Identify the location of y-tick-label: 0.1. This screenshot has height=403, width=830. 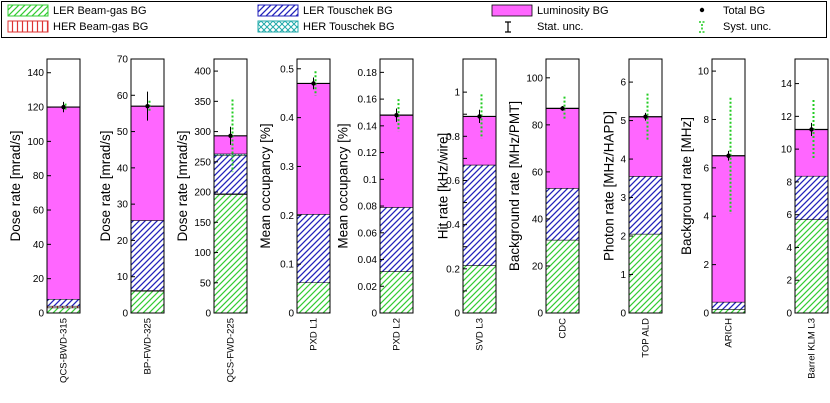
(287, 265).